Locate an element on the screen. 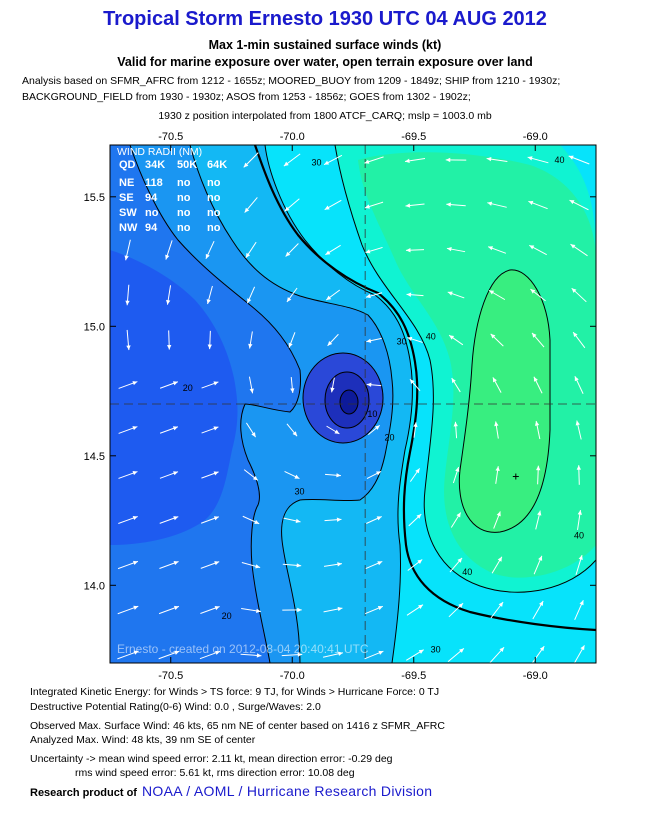 The image size is (650, 817). research-label: Research product of is located at coordinates (83, 793).